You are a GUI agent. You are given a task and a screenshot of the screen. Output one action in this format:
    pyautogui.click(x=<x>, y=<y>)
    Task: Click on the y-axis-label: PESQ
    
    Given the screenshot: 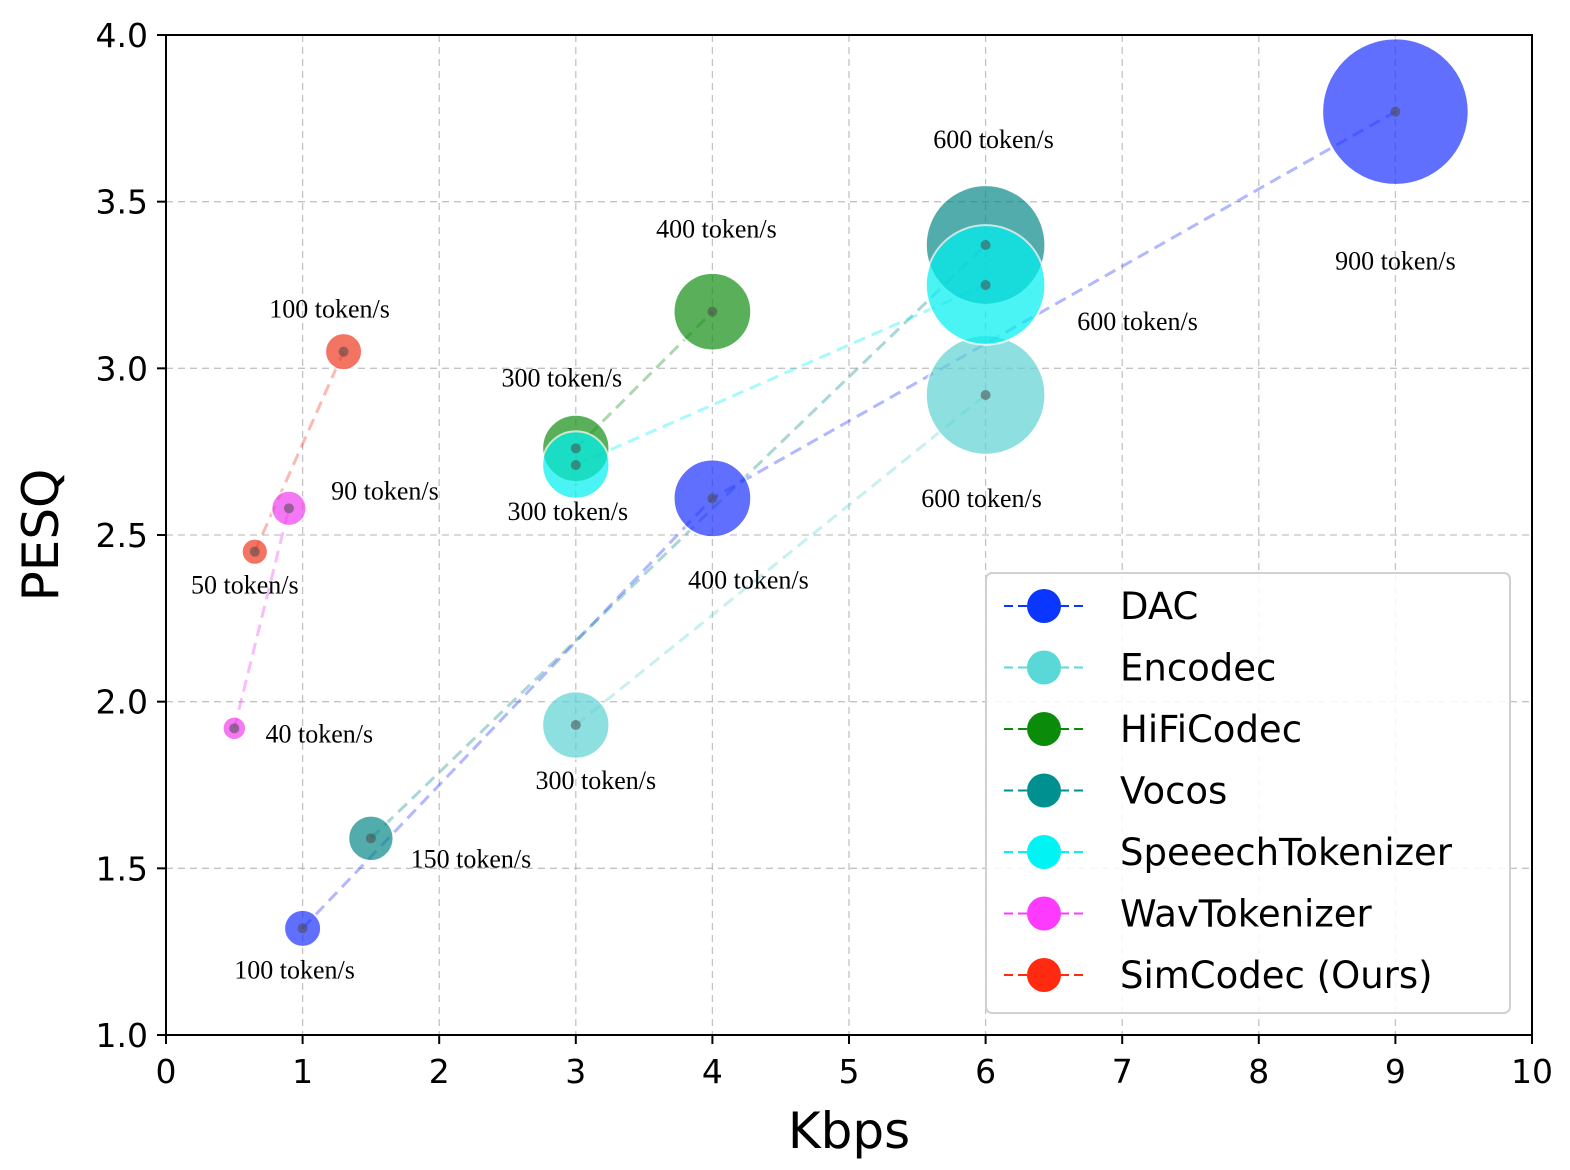 What is the action you would take?
    pyautogui.click(x=41, y=535)
    